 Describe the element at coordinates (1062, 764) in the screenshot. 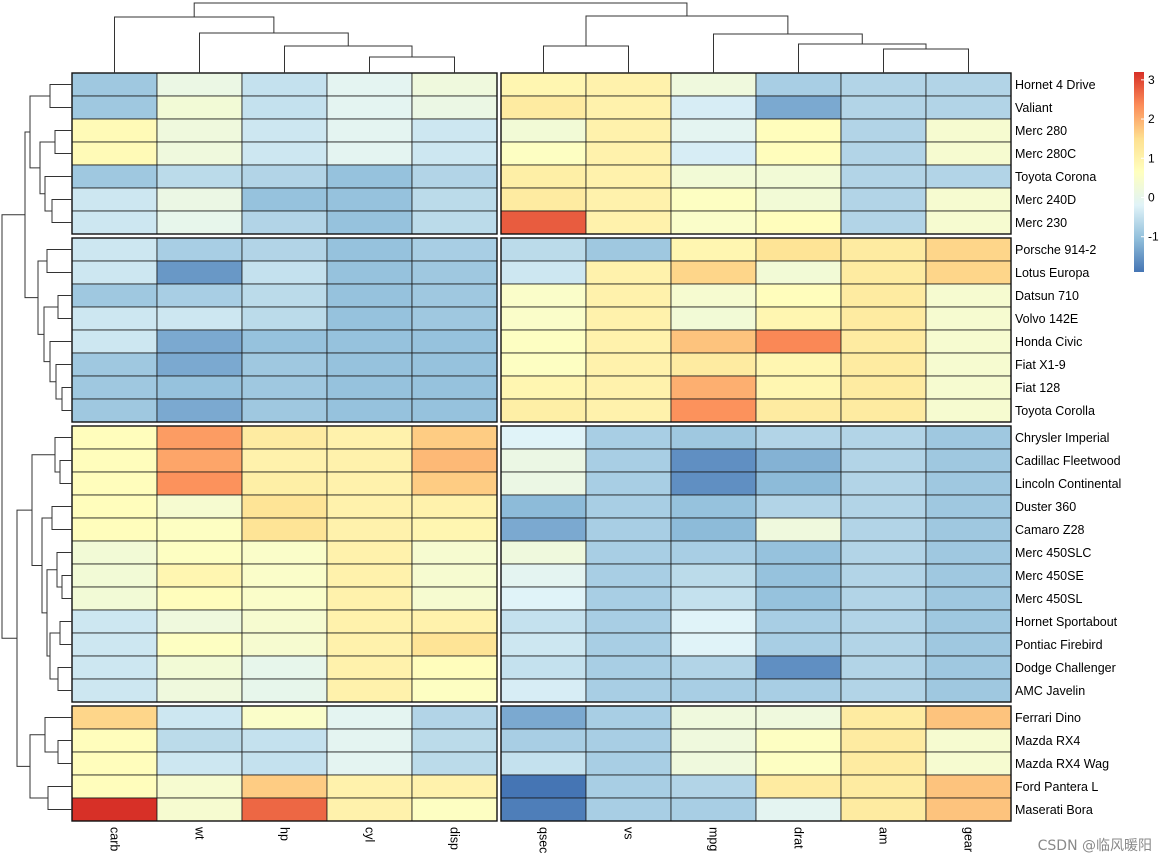

I see `row-label: Mazda RX4 Wag` at that location.